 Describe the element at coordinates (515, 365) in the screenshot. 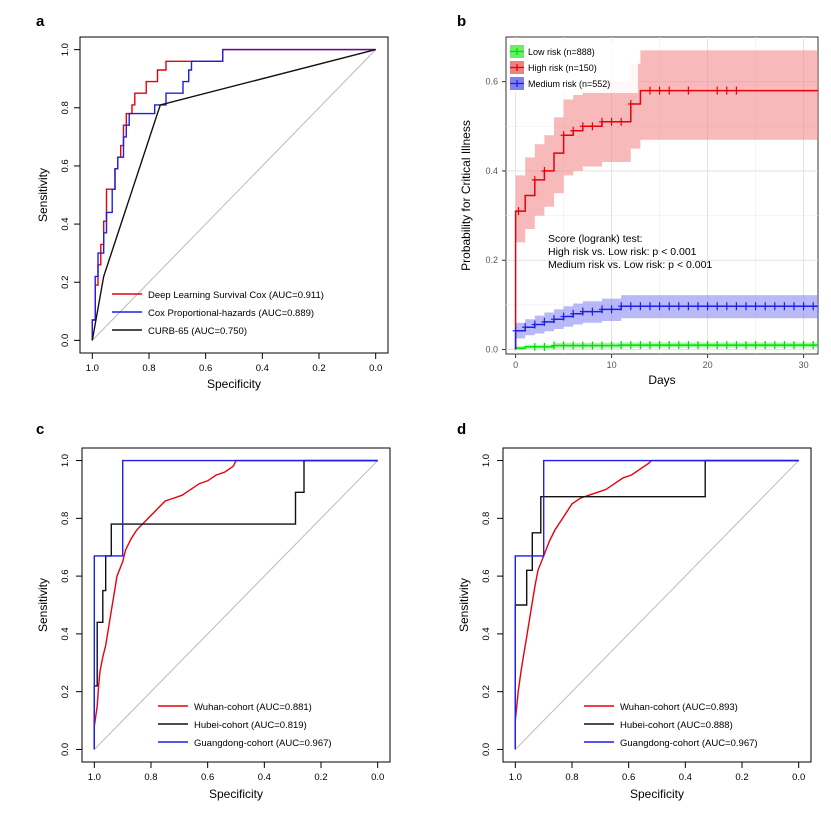

I see `x-tick-label: 0` at that location.